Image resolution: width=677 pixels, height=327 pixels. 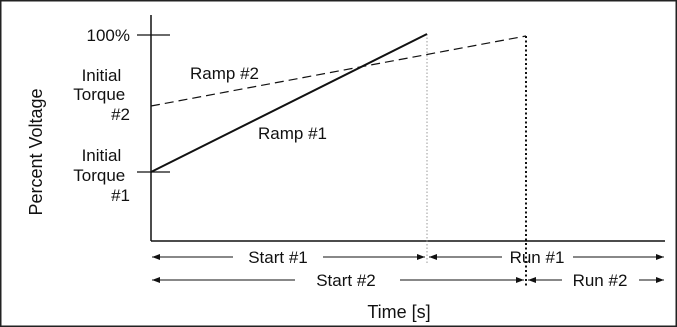 What do you see at coordinates (108, 35) in the screenshot?
I see `y-tick-label-100: 100%` at bounding box center [108, 35].